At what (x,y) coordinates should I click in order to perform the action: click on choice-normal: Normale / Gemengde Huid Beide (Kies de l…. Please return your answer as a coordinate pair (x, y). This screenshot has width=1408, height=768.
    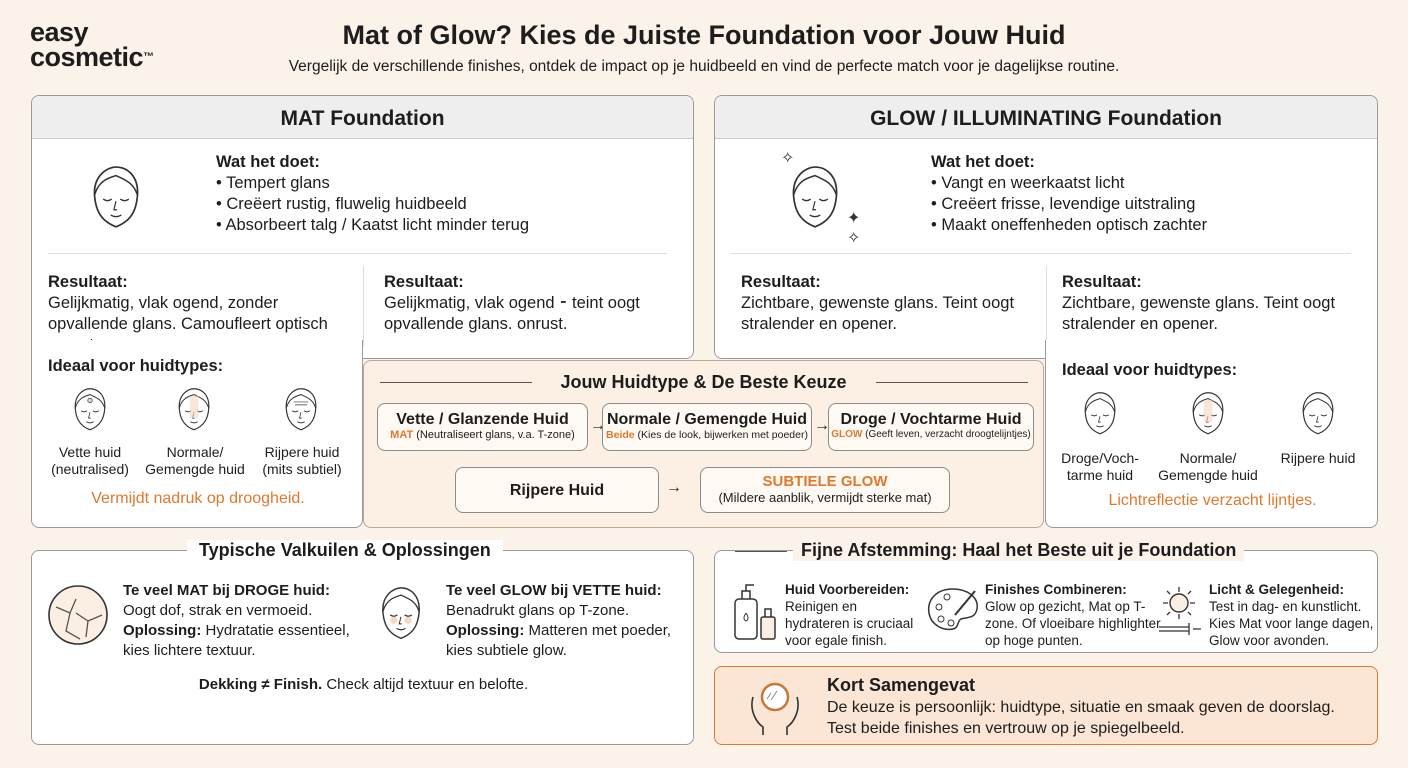
    Looking at the image, I should click on (707, 427).